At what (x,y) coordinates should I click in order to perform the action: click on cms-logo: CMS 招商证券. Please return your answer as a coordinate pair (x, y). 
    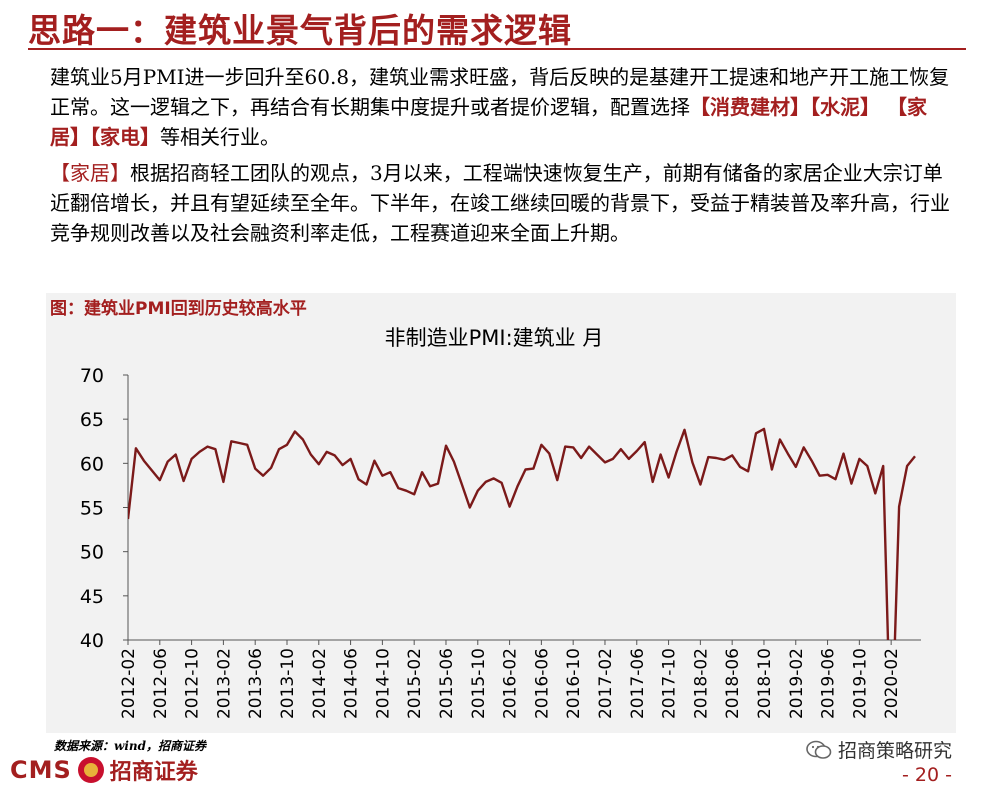
    Looking at the image, I should click on (104, 770).